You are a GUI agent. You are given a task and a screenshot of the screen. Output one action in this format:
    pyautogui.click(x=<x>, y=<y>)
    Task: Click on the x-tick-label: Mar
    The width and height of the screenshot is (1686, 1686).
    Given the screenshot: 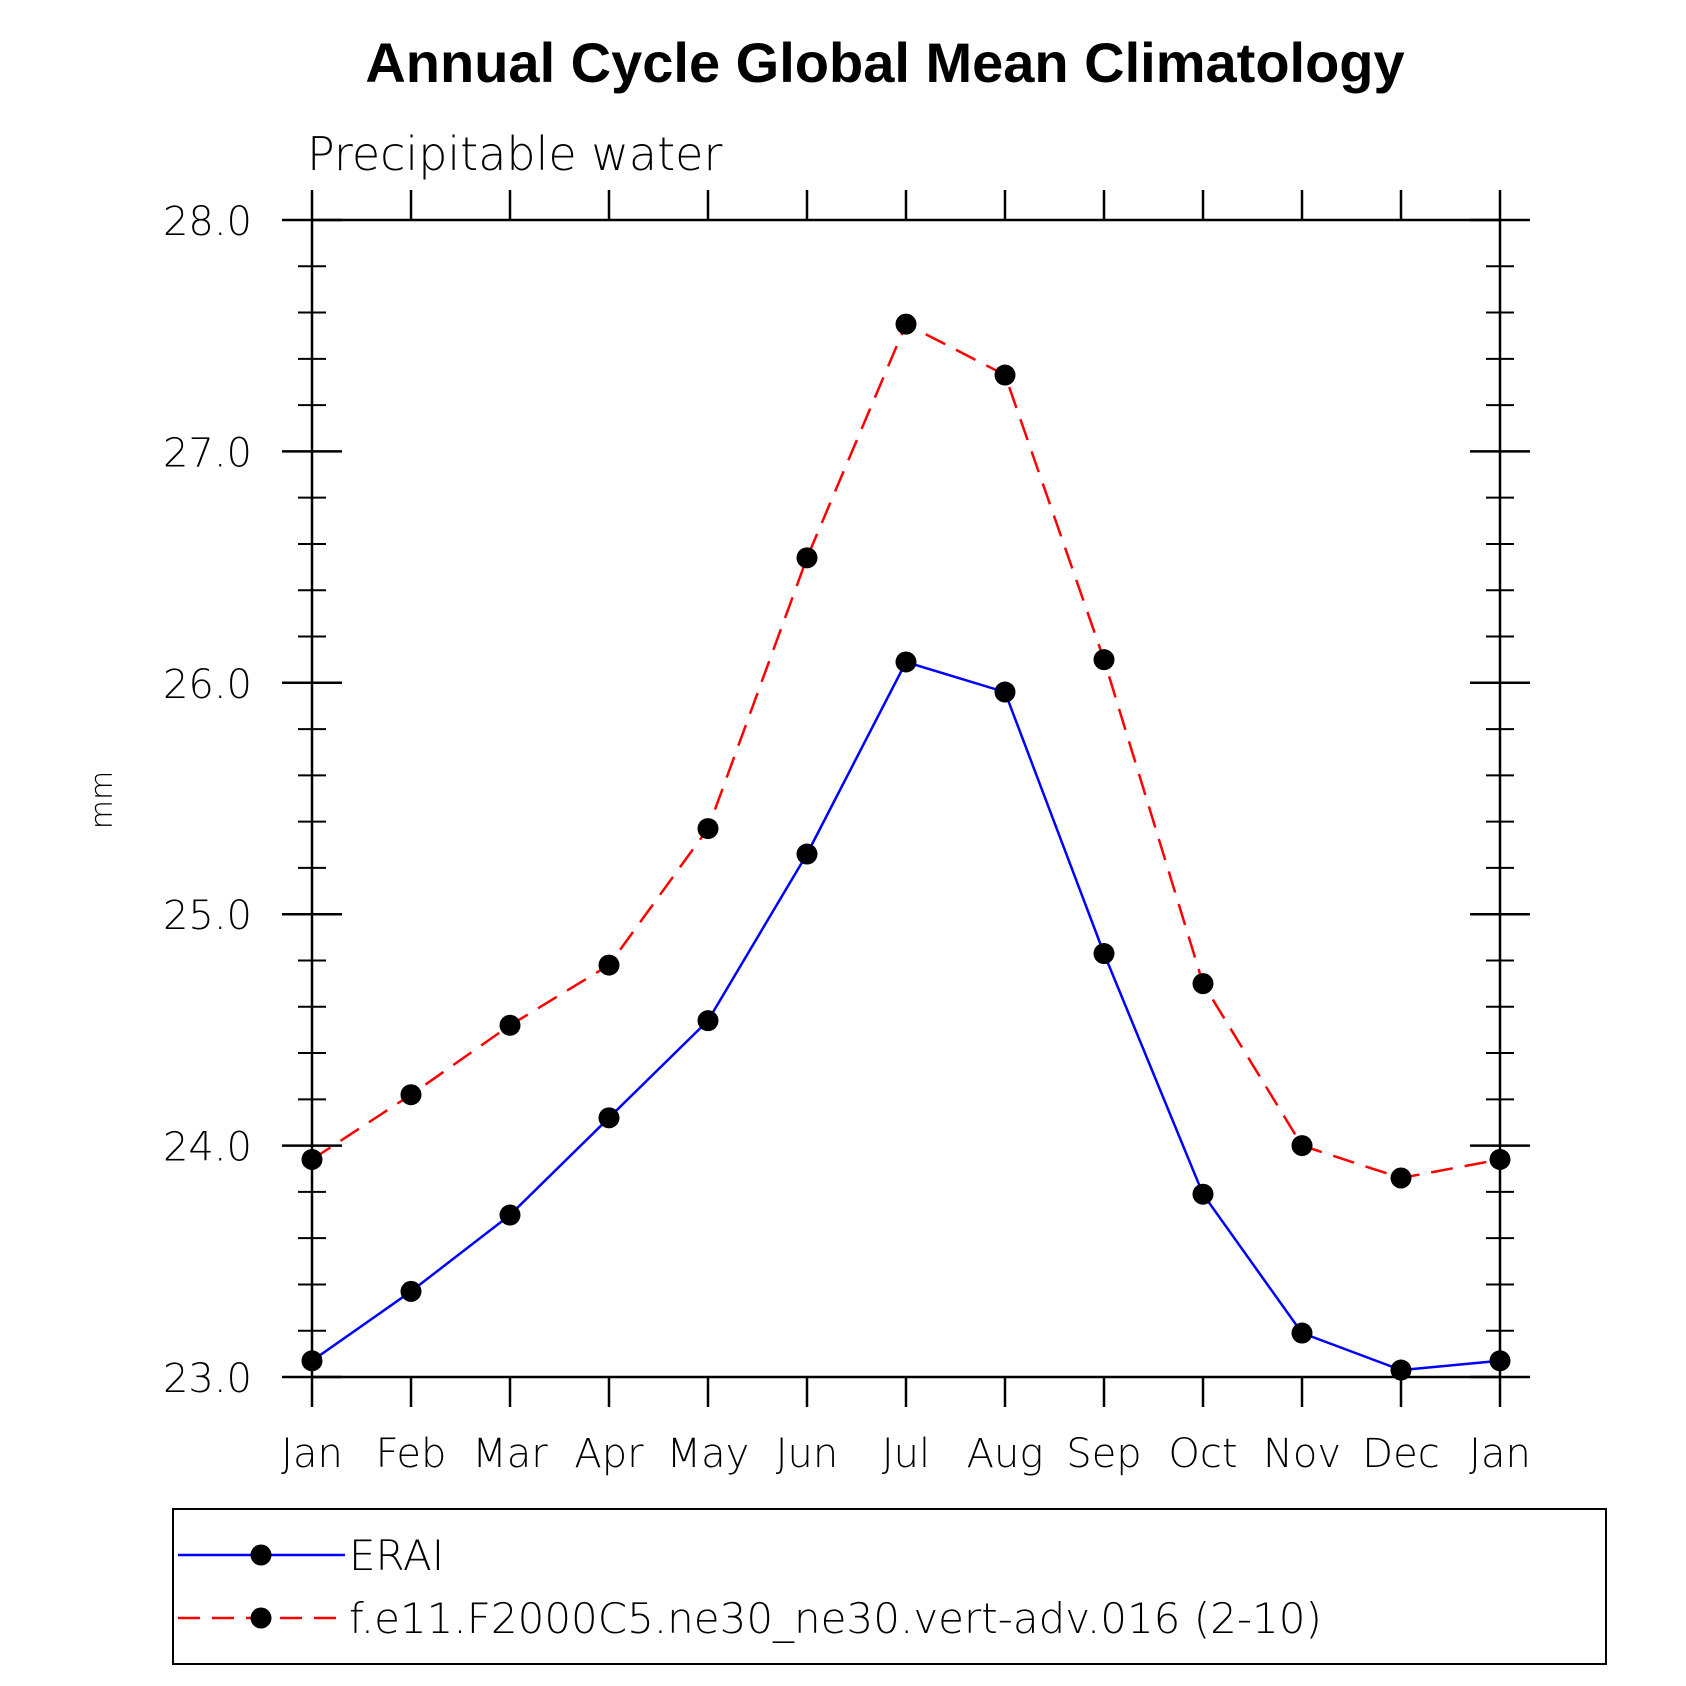 What is the action you would take?
    pyautogui.click(x=510, y=1454)
    